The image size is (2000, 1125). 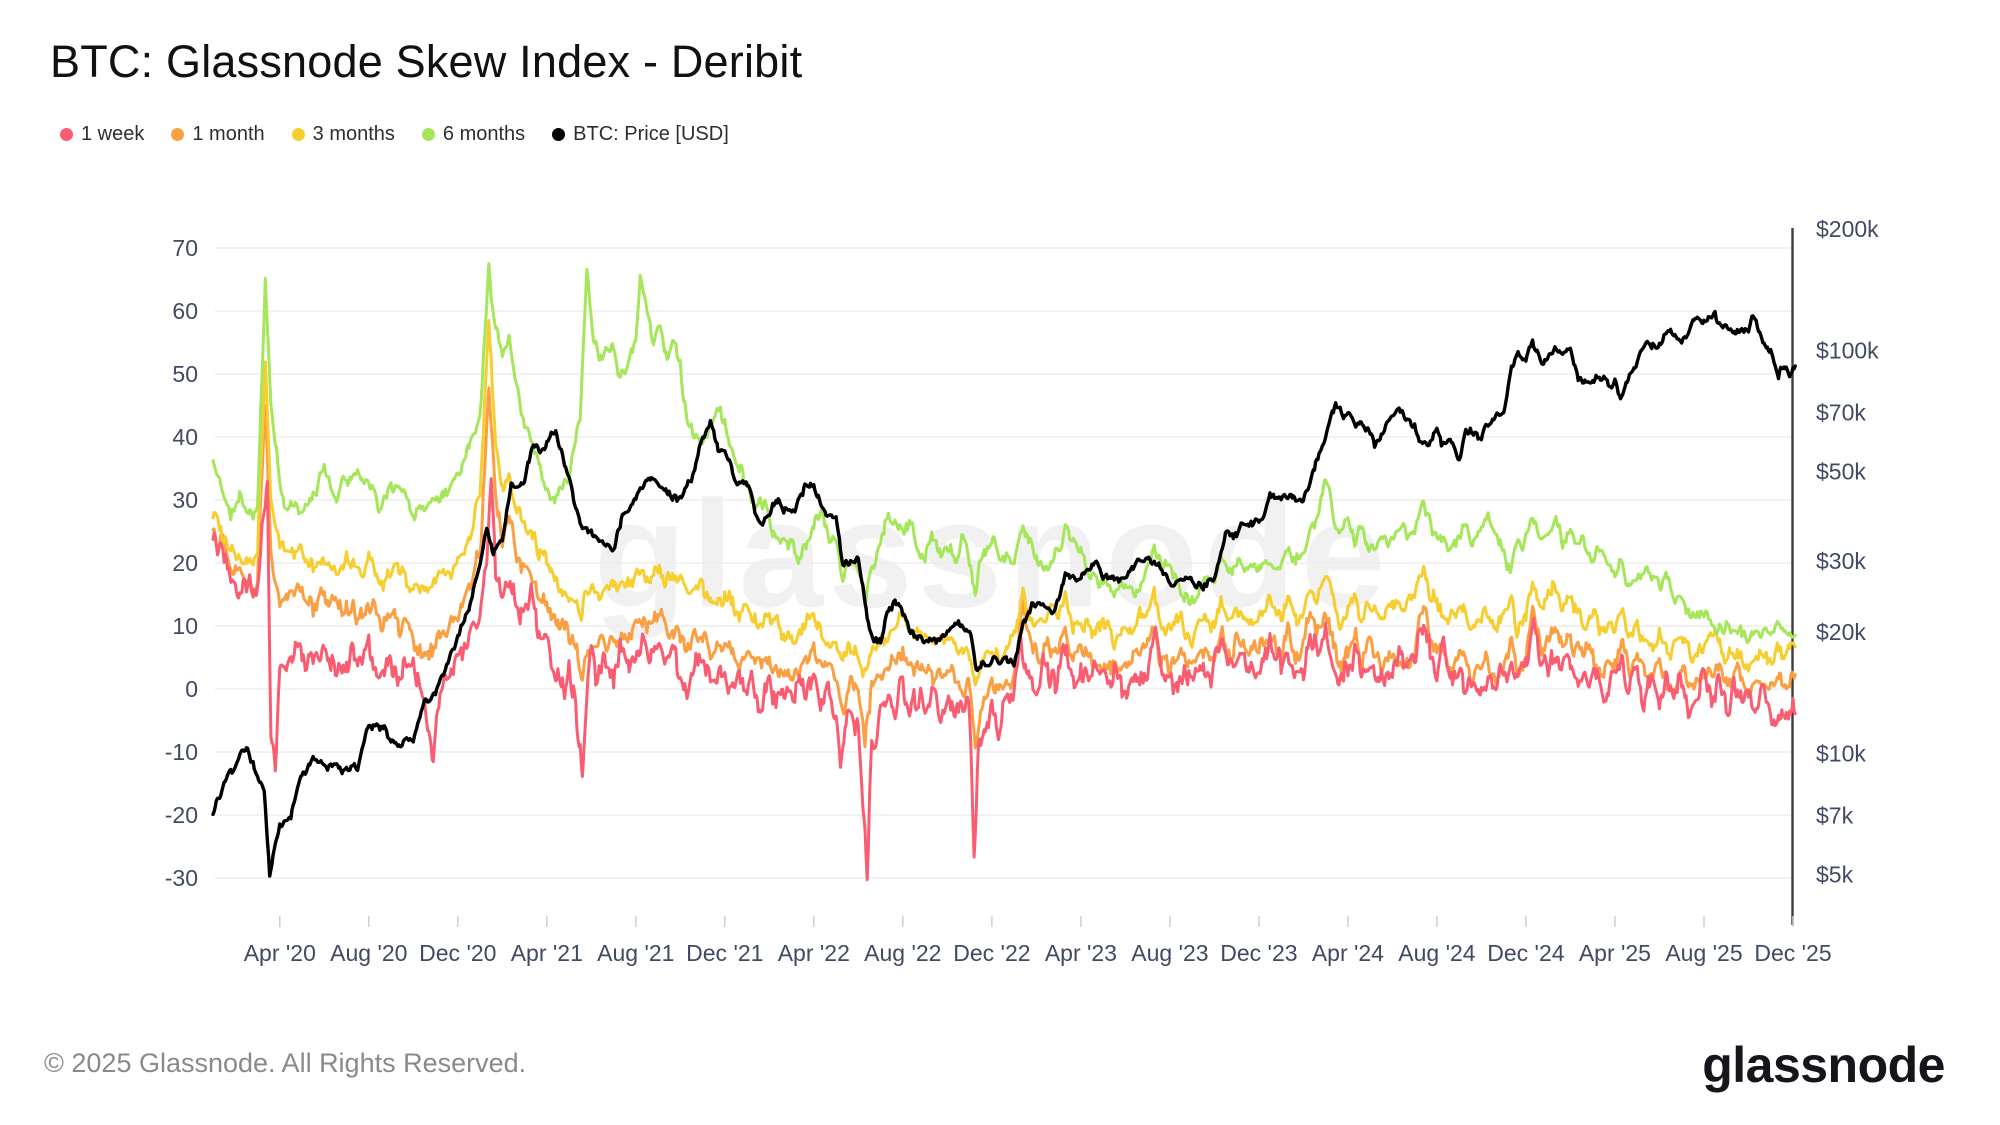 I want to click on legend-item-3-months: 3 months, so click(x=343, y=134).